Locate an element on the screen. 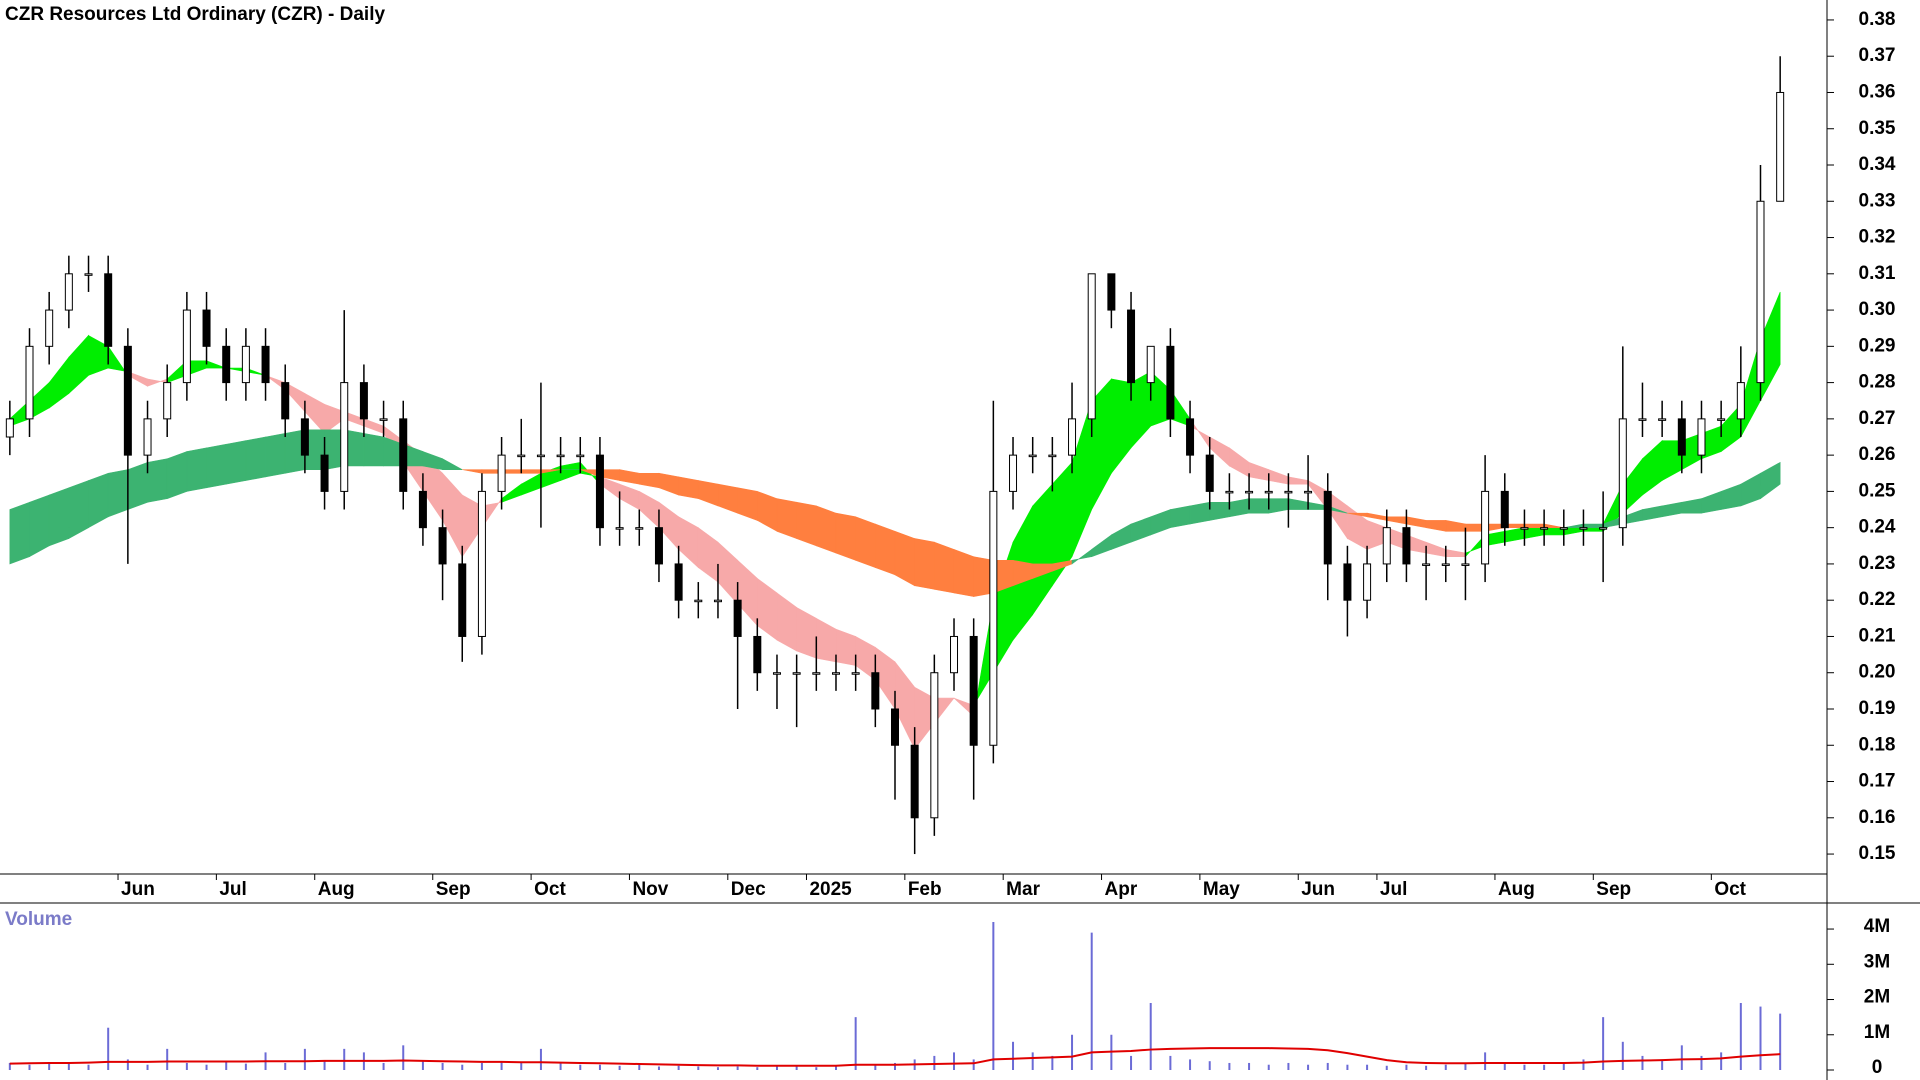 This screenshot has width=1920, height=1080. volume-average is located at coordinates (895, 1057).